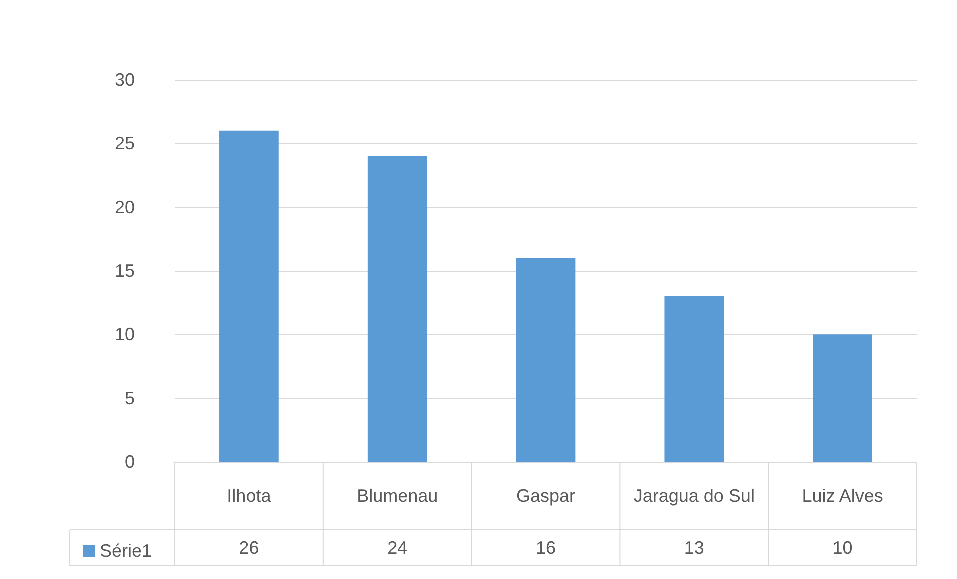 This screenshot has height=579, width=957. Describe the element at coordinates (249, 548) in the screenshot. I see `data-label: 26` at that location.